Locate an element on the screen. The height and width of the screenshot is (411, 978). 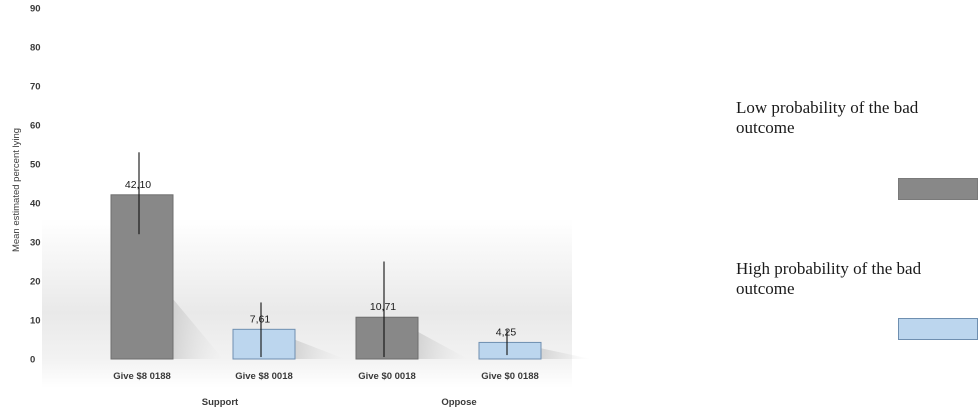
y-tick-label: 70 is located at coordinates (35, 87).